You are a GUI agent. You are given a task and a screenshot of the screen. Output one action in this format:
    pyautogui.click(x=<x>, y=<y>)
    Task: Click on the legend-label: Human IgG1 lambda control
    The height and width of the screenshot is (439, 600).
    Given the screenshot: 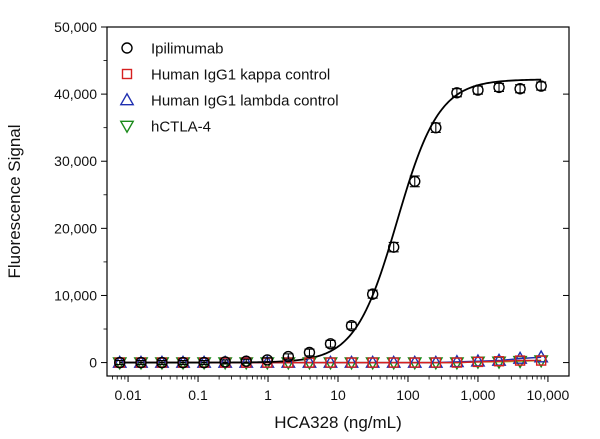 What is the action you would take?
    pyautogui.click(x=245, y=101)
    